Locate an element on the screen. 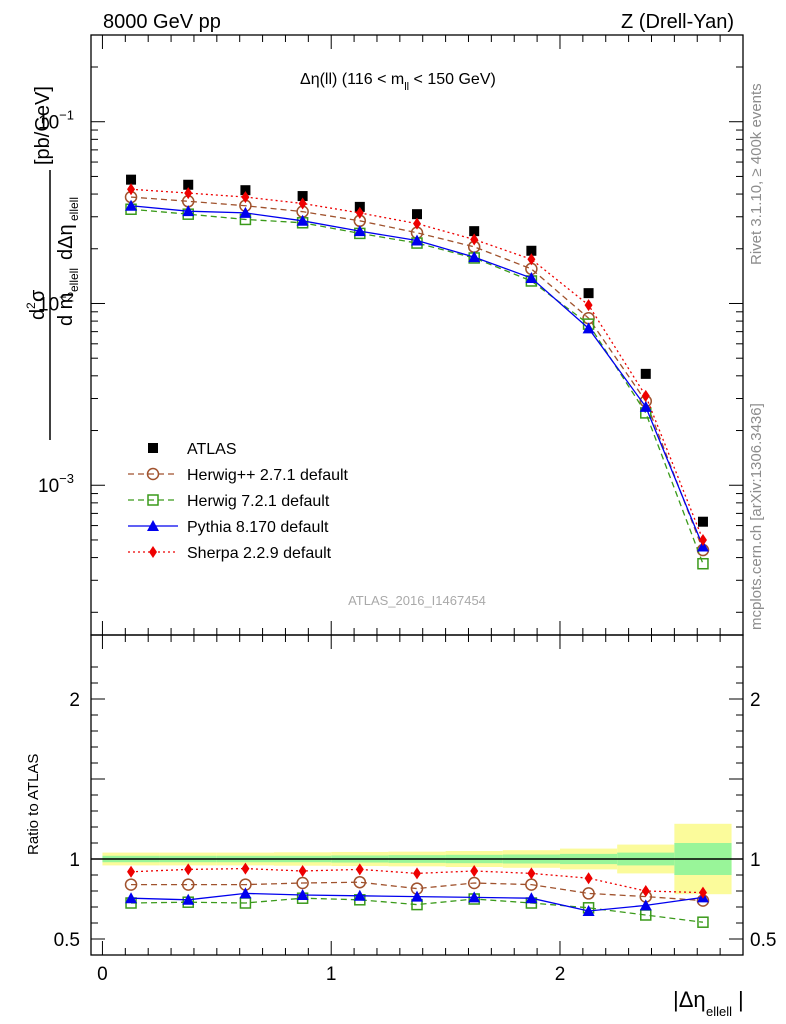 The height and width of the screenshot is (1024, 786). legend-marker-herwigpp is located at coordinates (153, 474).